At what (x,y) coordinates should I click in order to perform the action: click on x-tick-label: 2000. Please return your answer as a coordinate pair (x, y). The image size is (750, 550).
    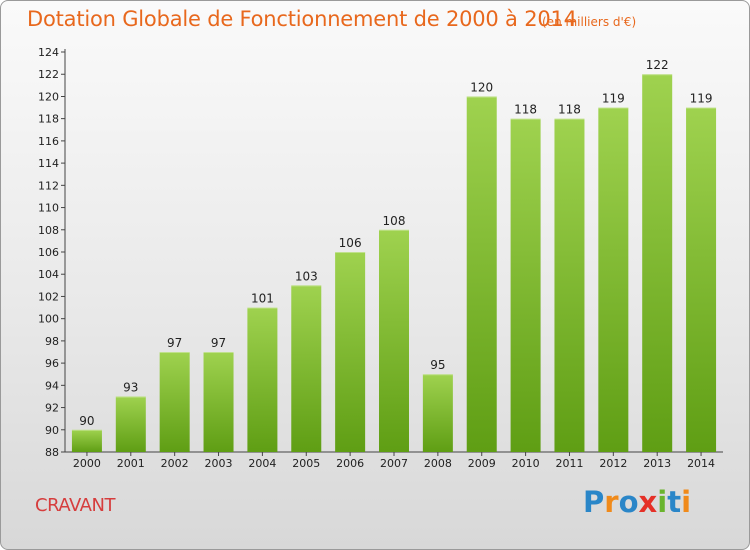
    Looking at the image, I should click on (87, 463).